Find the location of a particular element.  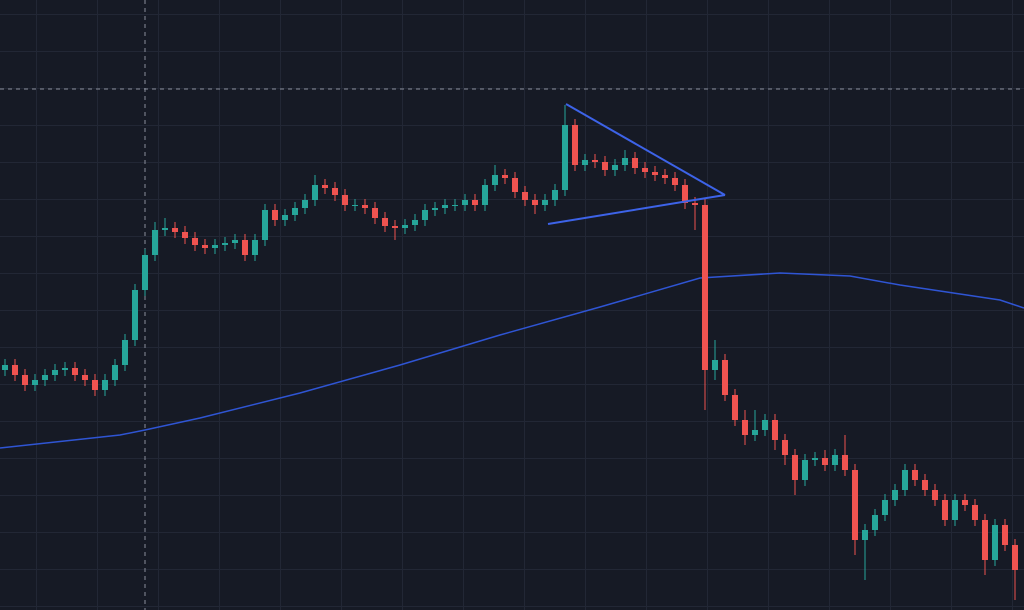

triangle-drawing is located at coordinates (636, 164).